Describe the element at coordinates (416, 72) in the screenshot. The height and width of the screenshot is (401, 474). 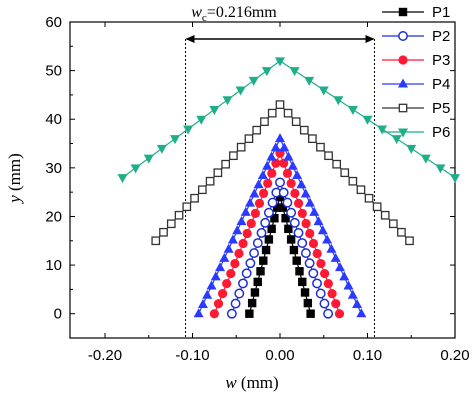
I see `legend: P1 P2 P3 P4 P5 P6` at that location.